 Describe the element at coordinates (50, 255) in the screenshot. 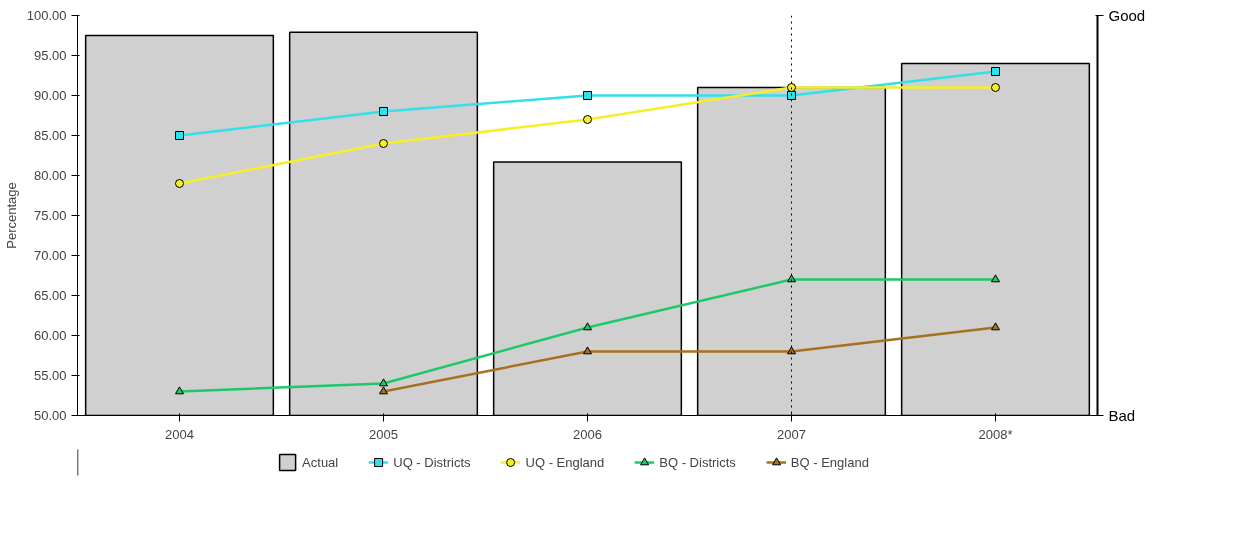

I see `y-tick-label: 70.00` at that location.